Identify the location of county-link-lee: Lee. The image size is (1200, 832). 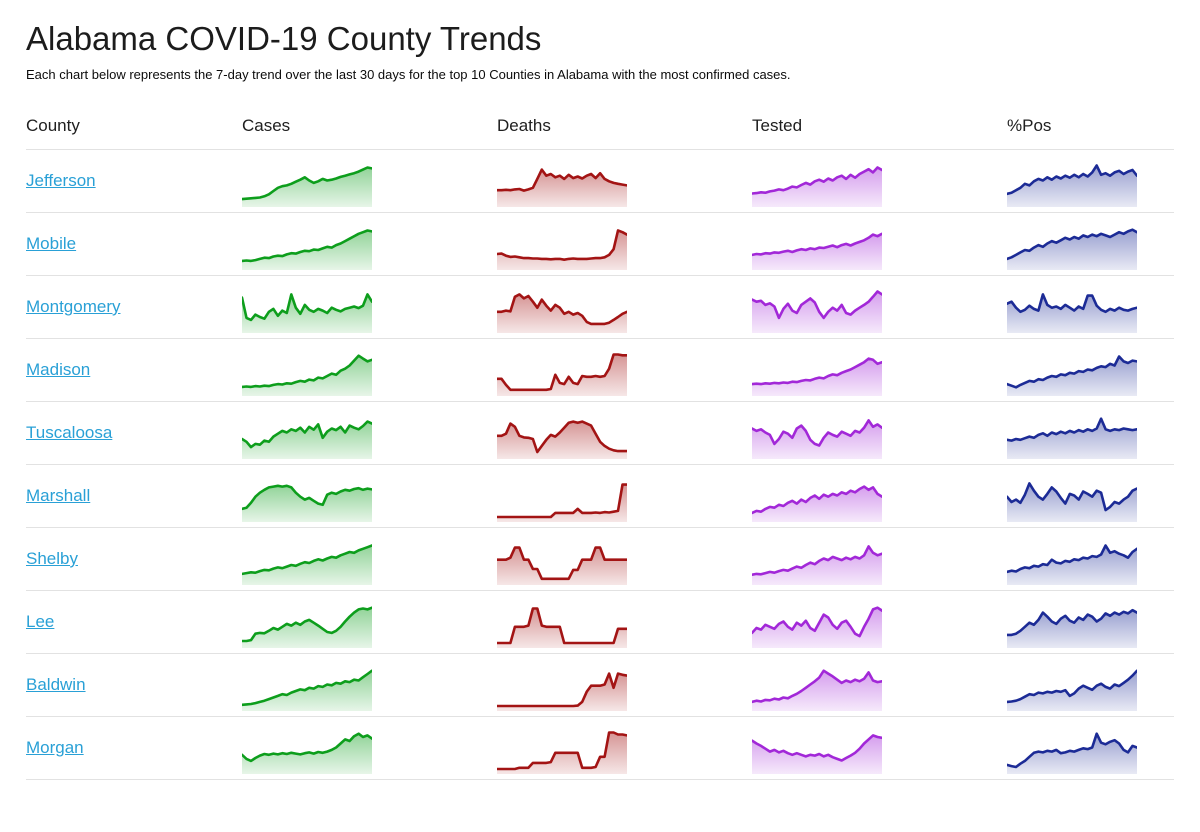
(40, 621).